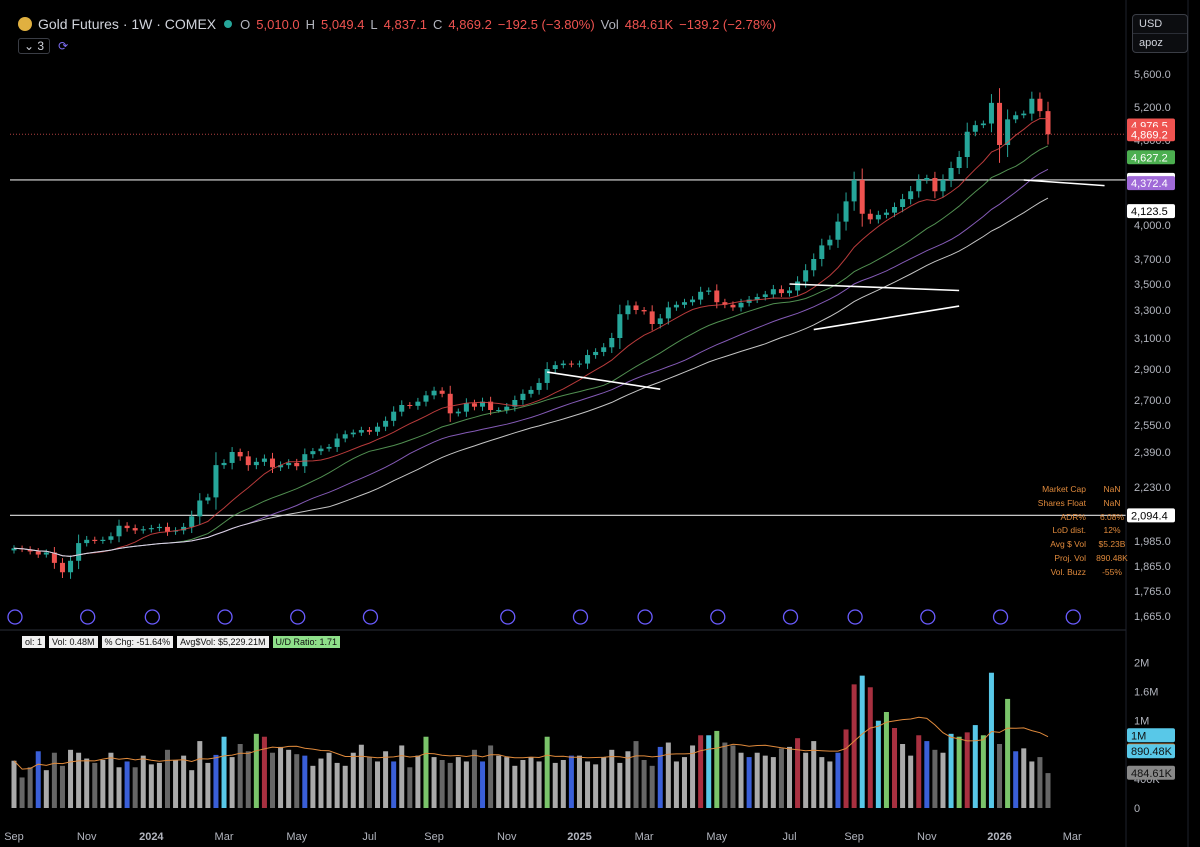 The height and width of the screenshot is (847, 1200). Describe the element at coordinates (1146, 693) in the screenshot. I see `volume-tick-label: 1.6M` at that location.